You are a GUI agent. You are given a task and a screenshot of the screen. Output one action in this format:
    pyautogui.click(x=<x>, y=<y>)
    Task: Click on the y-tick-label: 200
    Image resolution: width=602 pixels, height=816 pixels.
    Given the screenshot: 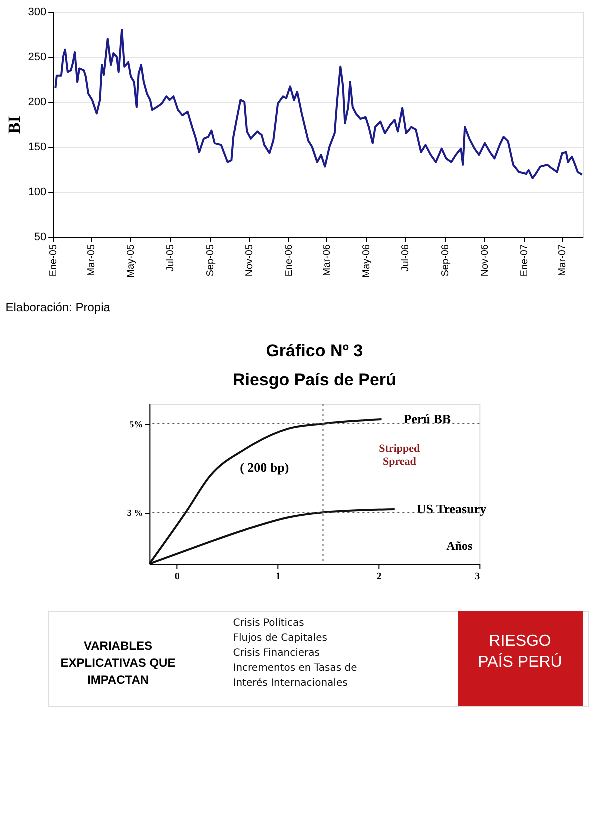 What is the action you would take?
    pyautogui.click(x=37, y=102)
    